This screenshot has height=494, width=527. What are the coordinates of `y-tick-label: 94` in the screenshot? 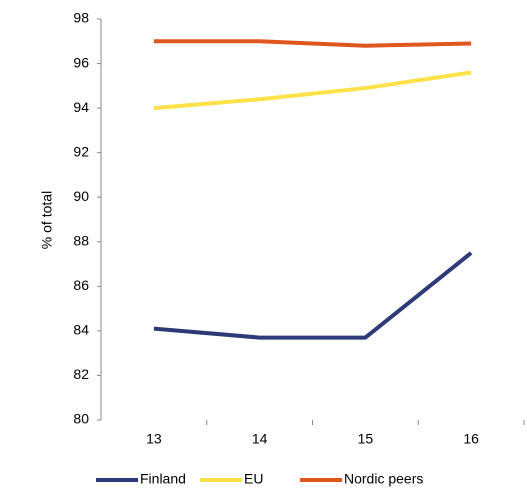 It's located at (81, 107).